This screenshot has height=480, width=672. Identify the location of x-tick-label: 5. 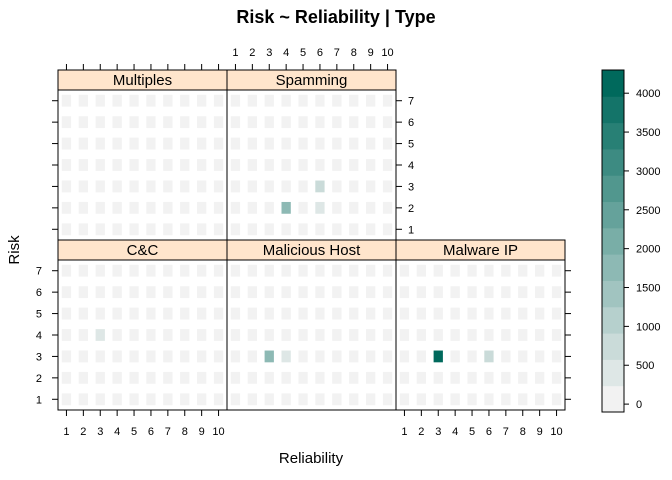
(134, 432).